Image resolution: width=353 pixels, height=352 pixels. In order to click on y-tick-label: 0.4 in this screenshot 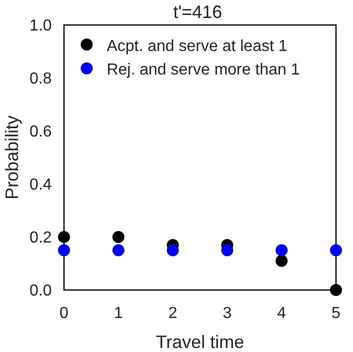, I will do `click(41, 185)`.